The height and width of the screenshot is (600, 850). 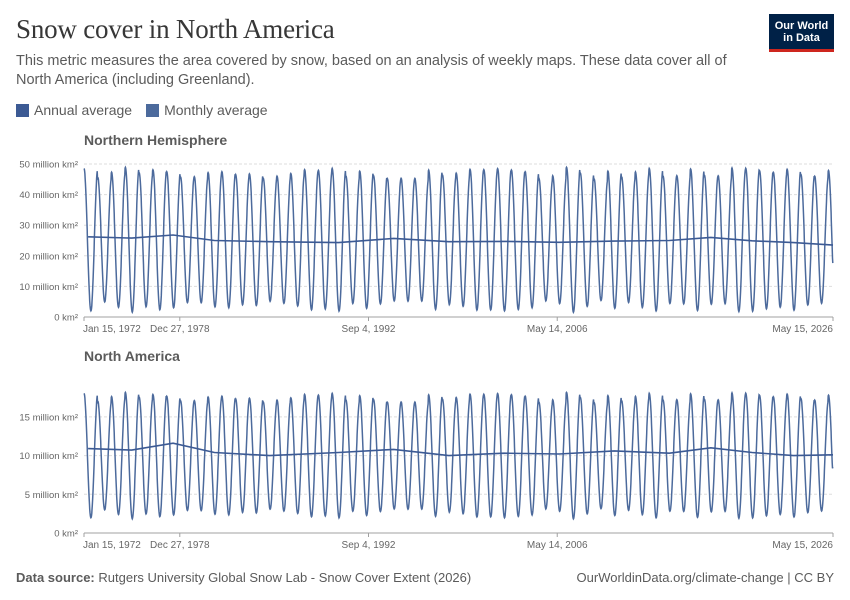 What do you see at coordinates (48, 195) in the screenshot?
I see `y-tick-label: 40 million km²` at bounding box center [48, 195].